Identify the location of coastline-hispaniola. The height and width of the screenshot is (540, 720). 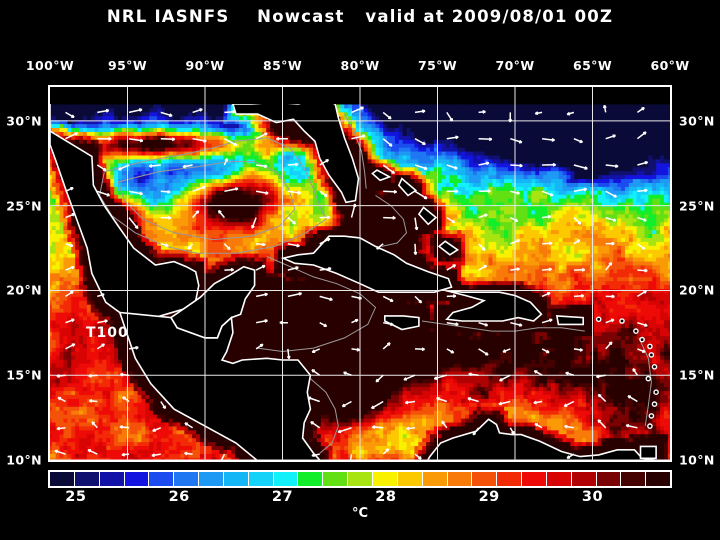
(494, 305).